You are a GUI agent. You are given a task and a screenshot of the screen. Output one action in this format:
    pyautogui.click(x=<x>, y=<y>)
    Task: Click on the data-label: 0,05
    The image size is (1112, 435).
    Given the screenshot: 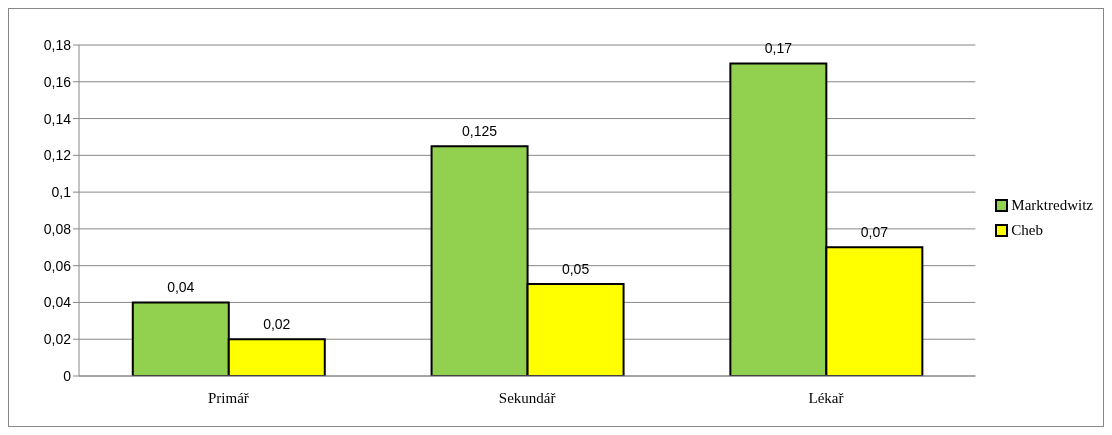 What is the action you would take?
    pyautogui.click(x=575, y=269)
    